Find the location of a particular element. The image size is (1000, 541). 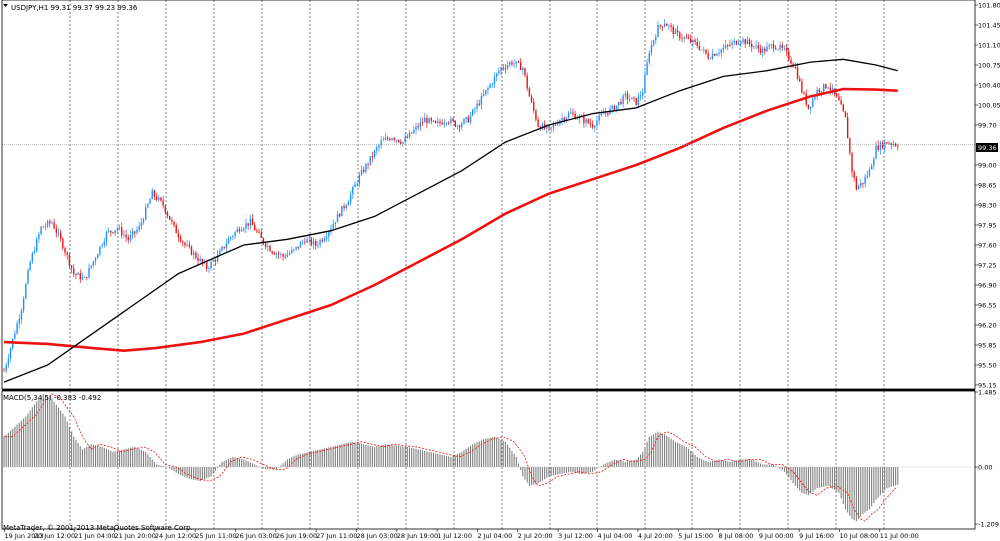

macd-tick-label: 0.00 is located at coordinates (985, 468).